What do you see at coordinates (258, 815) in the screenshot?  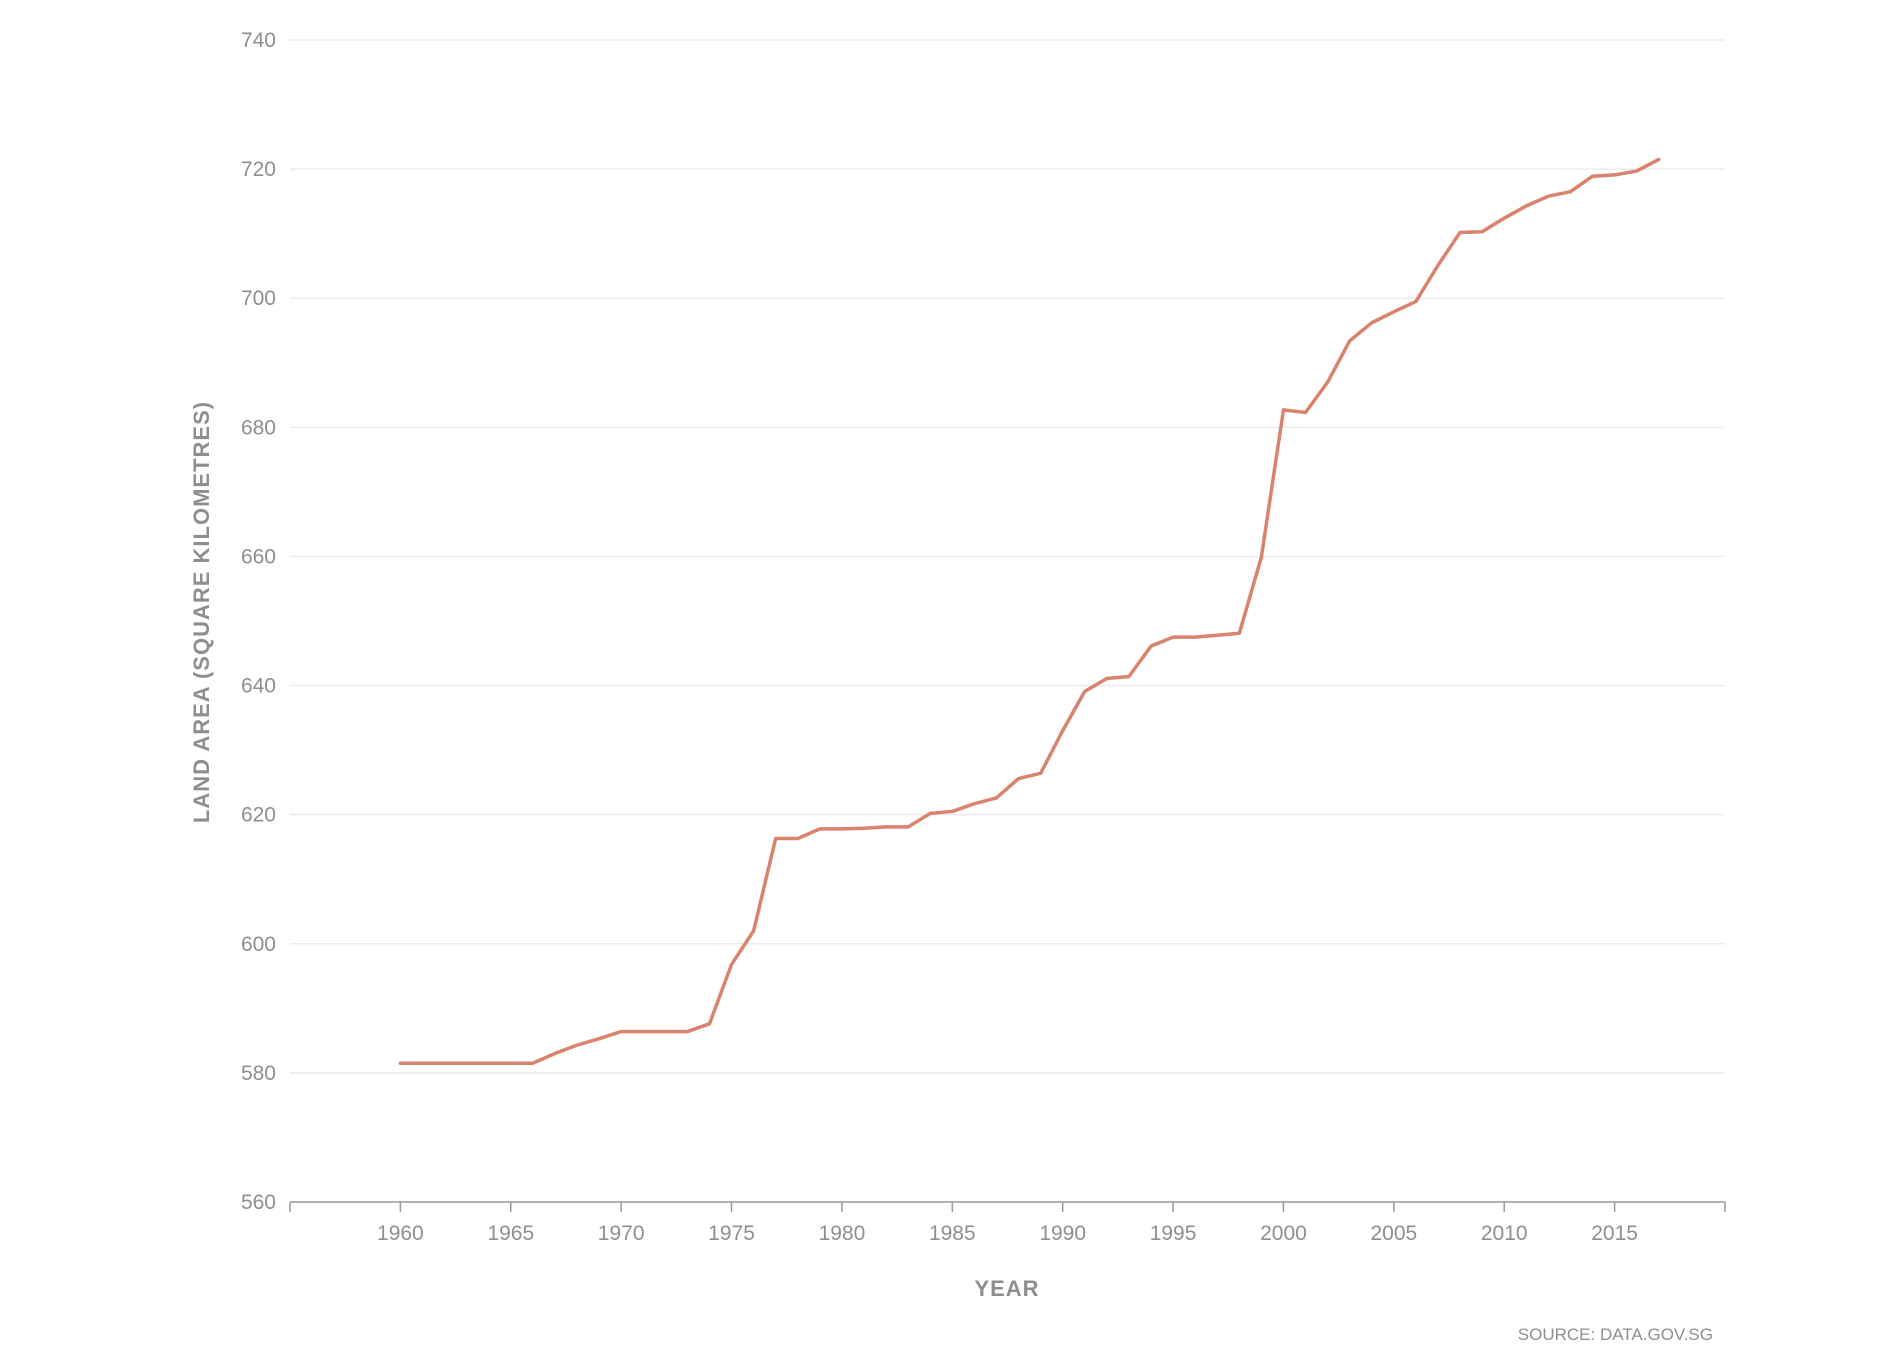 I see `y-tick-label-620: 620` at bounding box center [258, 815].